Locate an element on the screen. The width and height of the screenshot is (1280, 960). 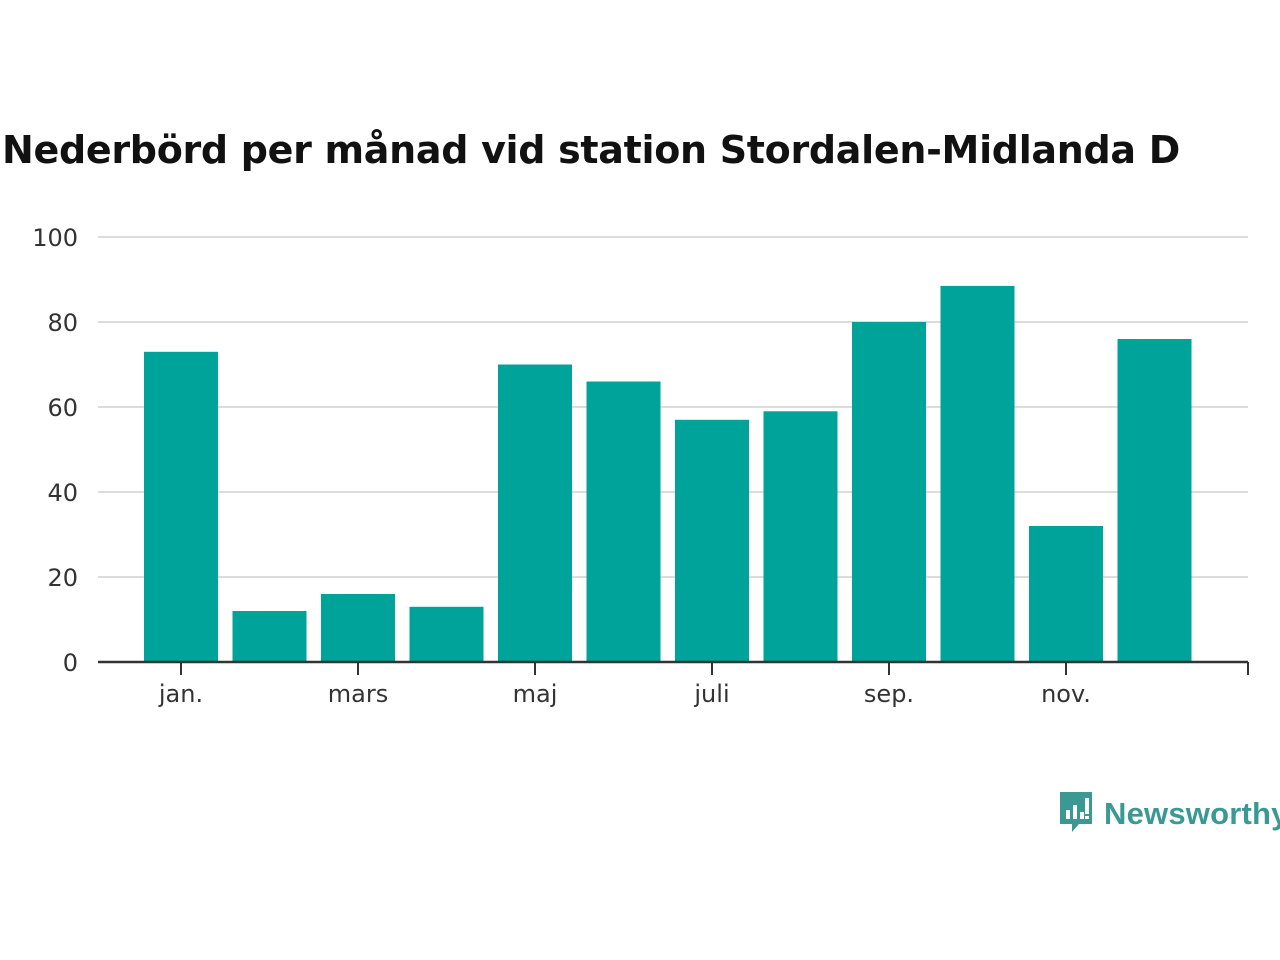
x-tick-label-jan: jan. is located at coordinates (180, 694).